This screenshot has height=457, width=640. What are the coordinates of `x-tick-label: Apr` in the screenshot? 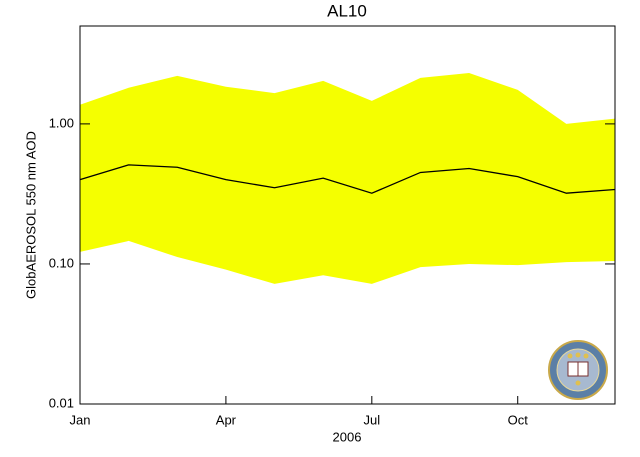 It's located at (226, 419).